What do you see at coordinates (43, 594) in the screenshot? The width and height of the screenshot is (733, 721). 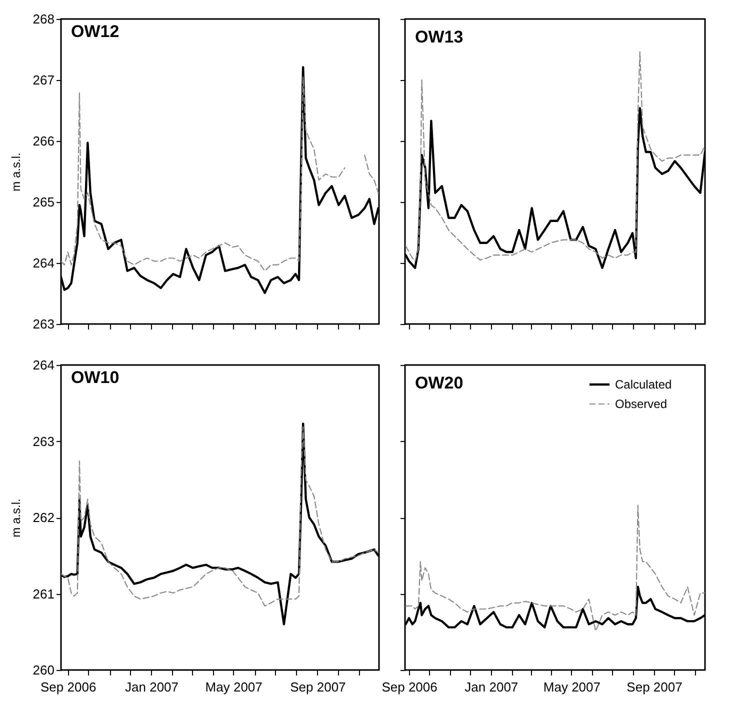 I see `y-tick-label: 261` at bounding box center [43, 594].